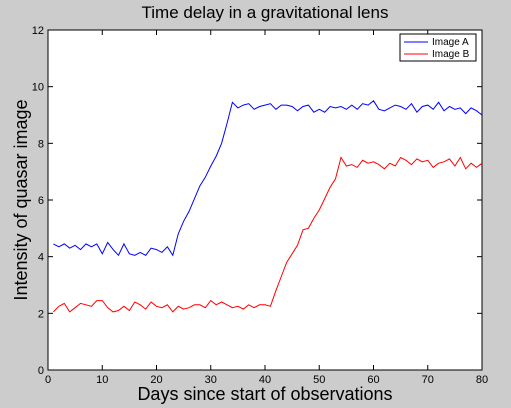  What do you see at coordinates (102, 380) in the screenshot?
I see `x-tick-label: 10` at bounding box center [102, 380].